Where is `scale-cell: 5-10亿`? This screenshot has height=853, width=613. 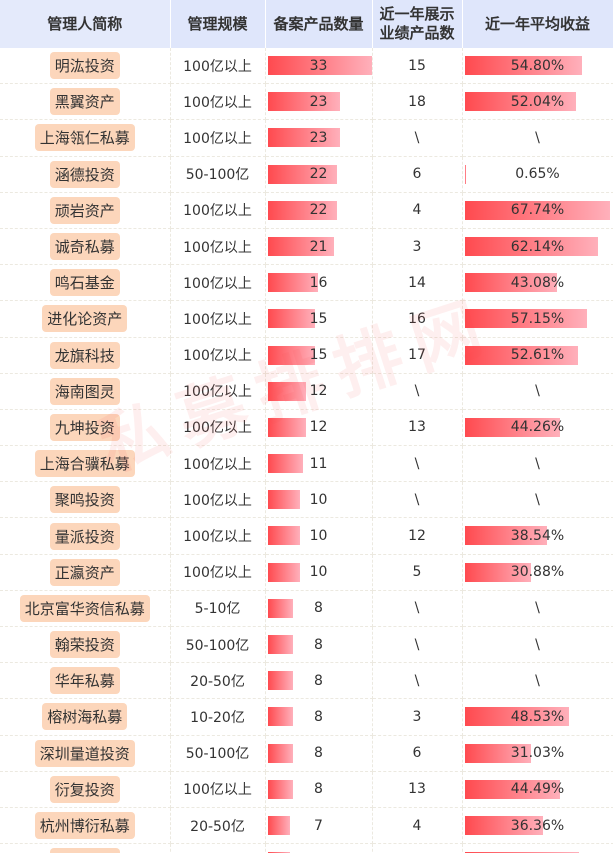 scale-cell: 5-10亿 is located at coordinates (218, 609).